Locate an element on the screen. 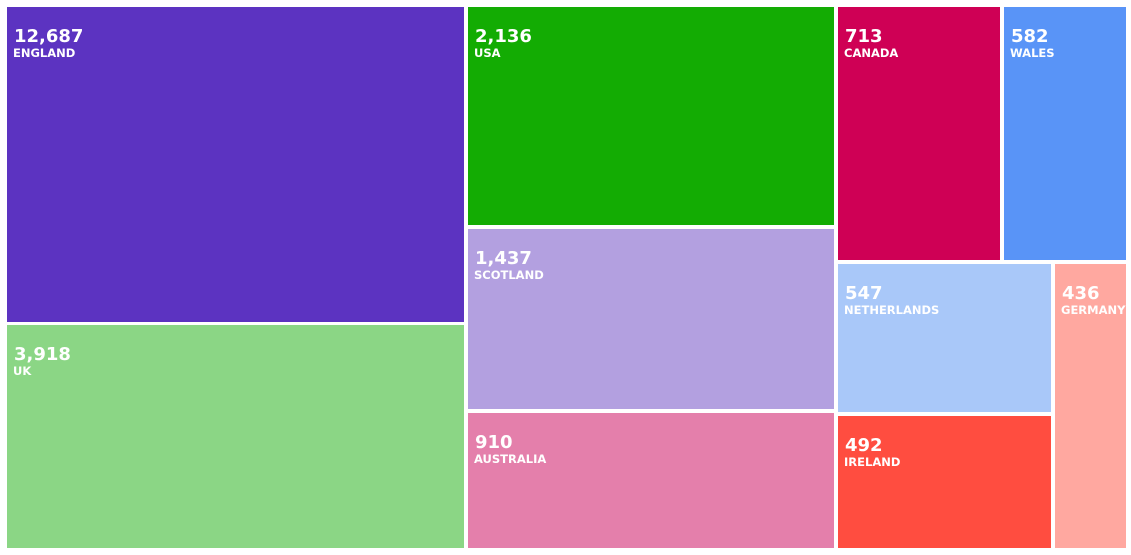 This screenshot has width=1131, height=555. tile-ireland: 492 IRELAND is located at coordinates (944, 482).